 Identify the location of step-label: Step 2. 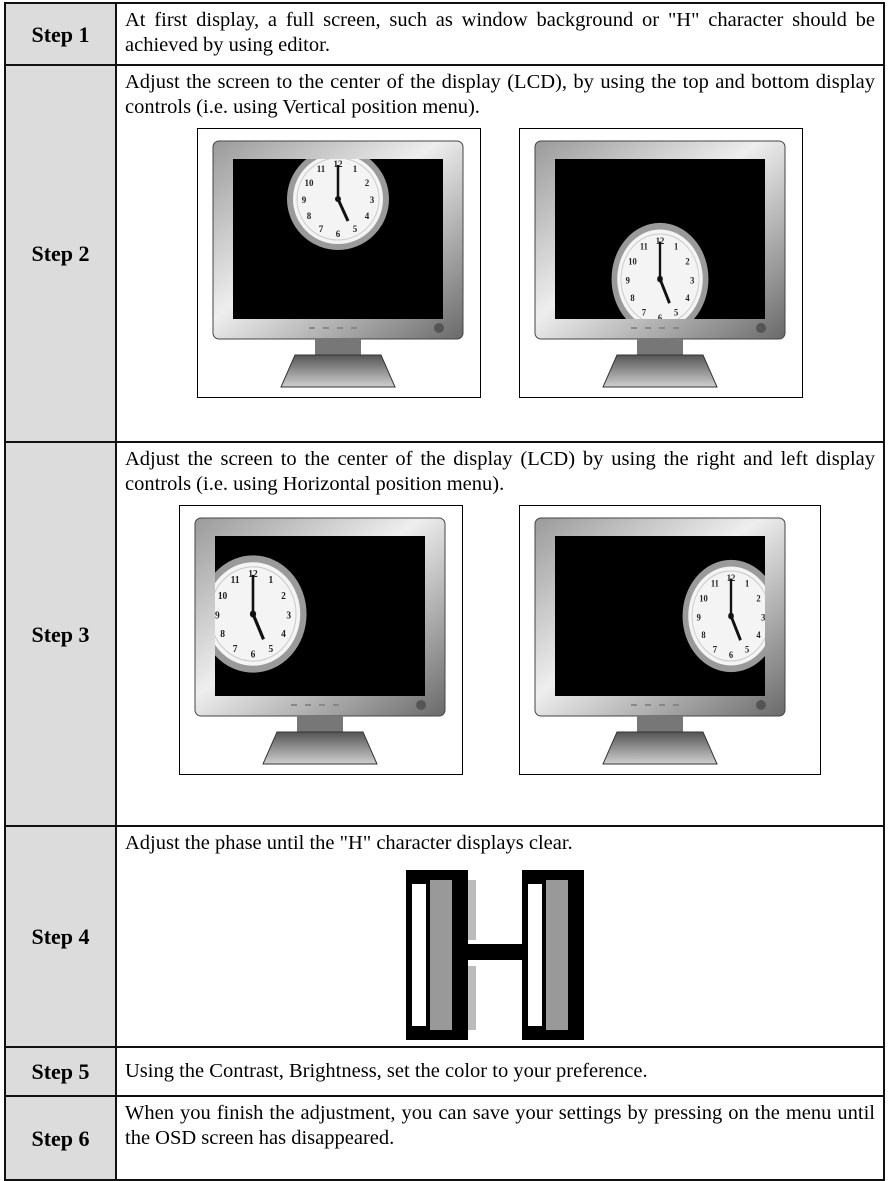
(60, 253).